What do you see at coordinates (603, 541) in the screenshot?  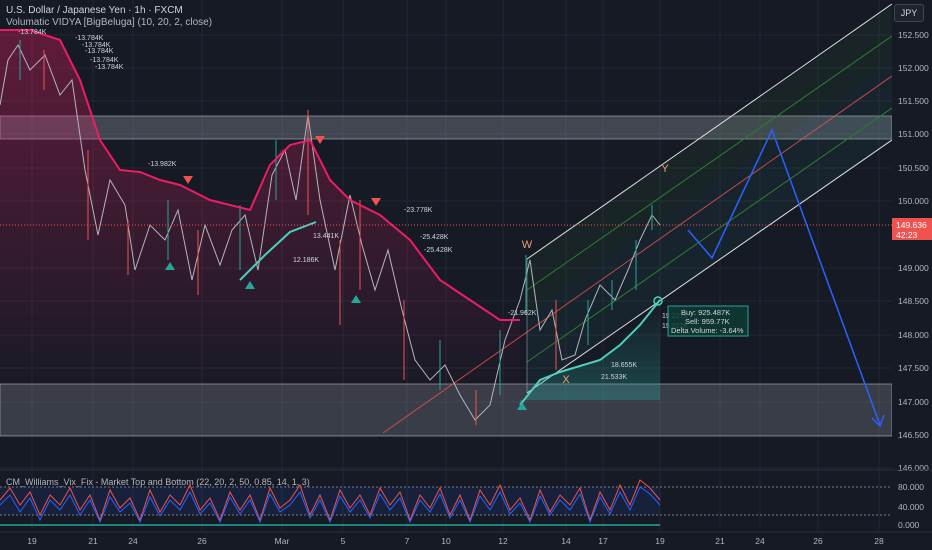 I see `time-tick: 17` at bounding box center [603, 541].